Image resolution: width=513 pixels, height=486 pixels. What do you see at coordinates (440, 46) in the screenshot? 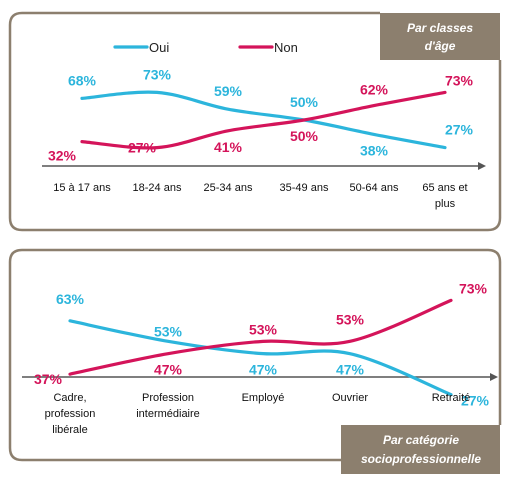
I see `panel-age-tag-line2: d'âge` at bounding box center [440, 46].